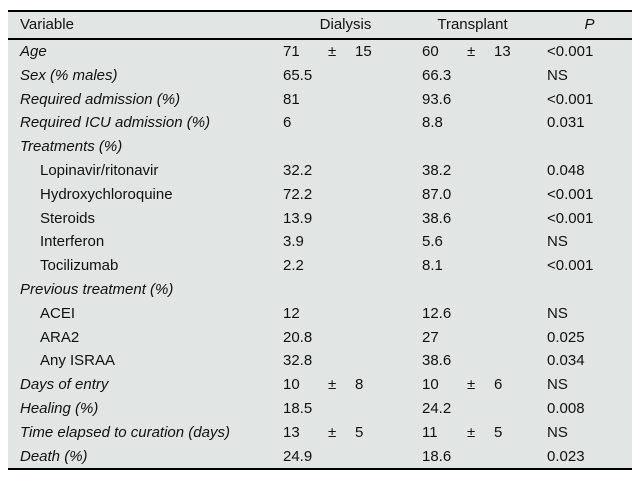  I want to click on transplant-value: 10 ±6, so click(484, 385).